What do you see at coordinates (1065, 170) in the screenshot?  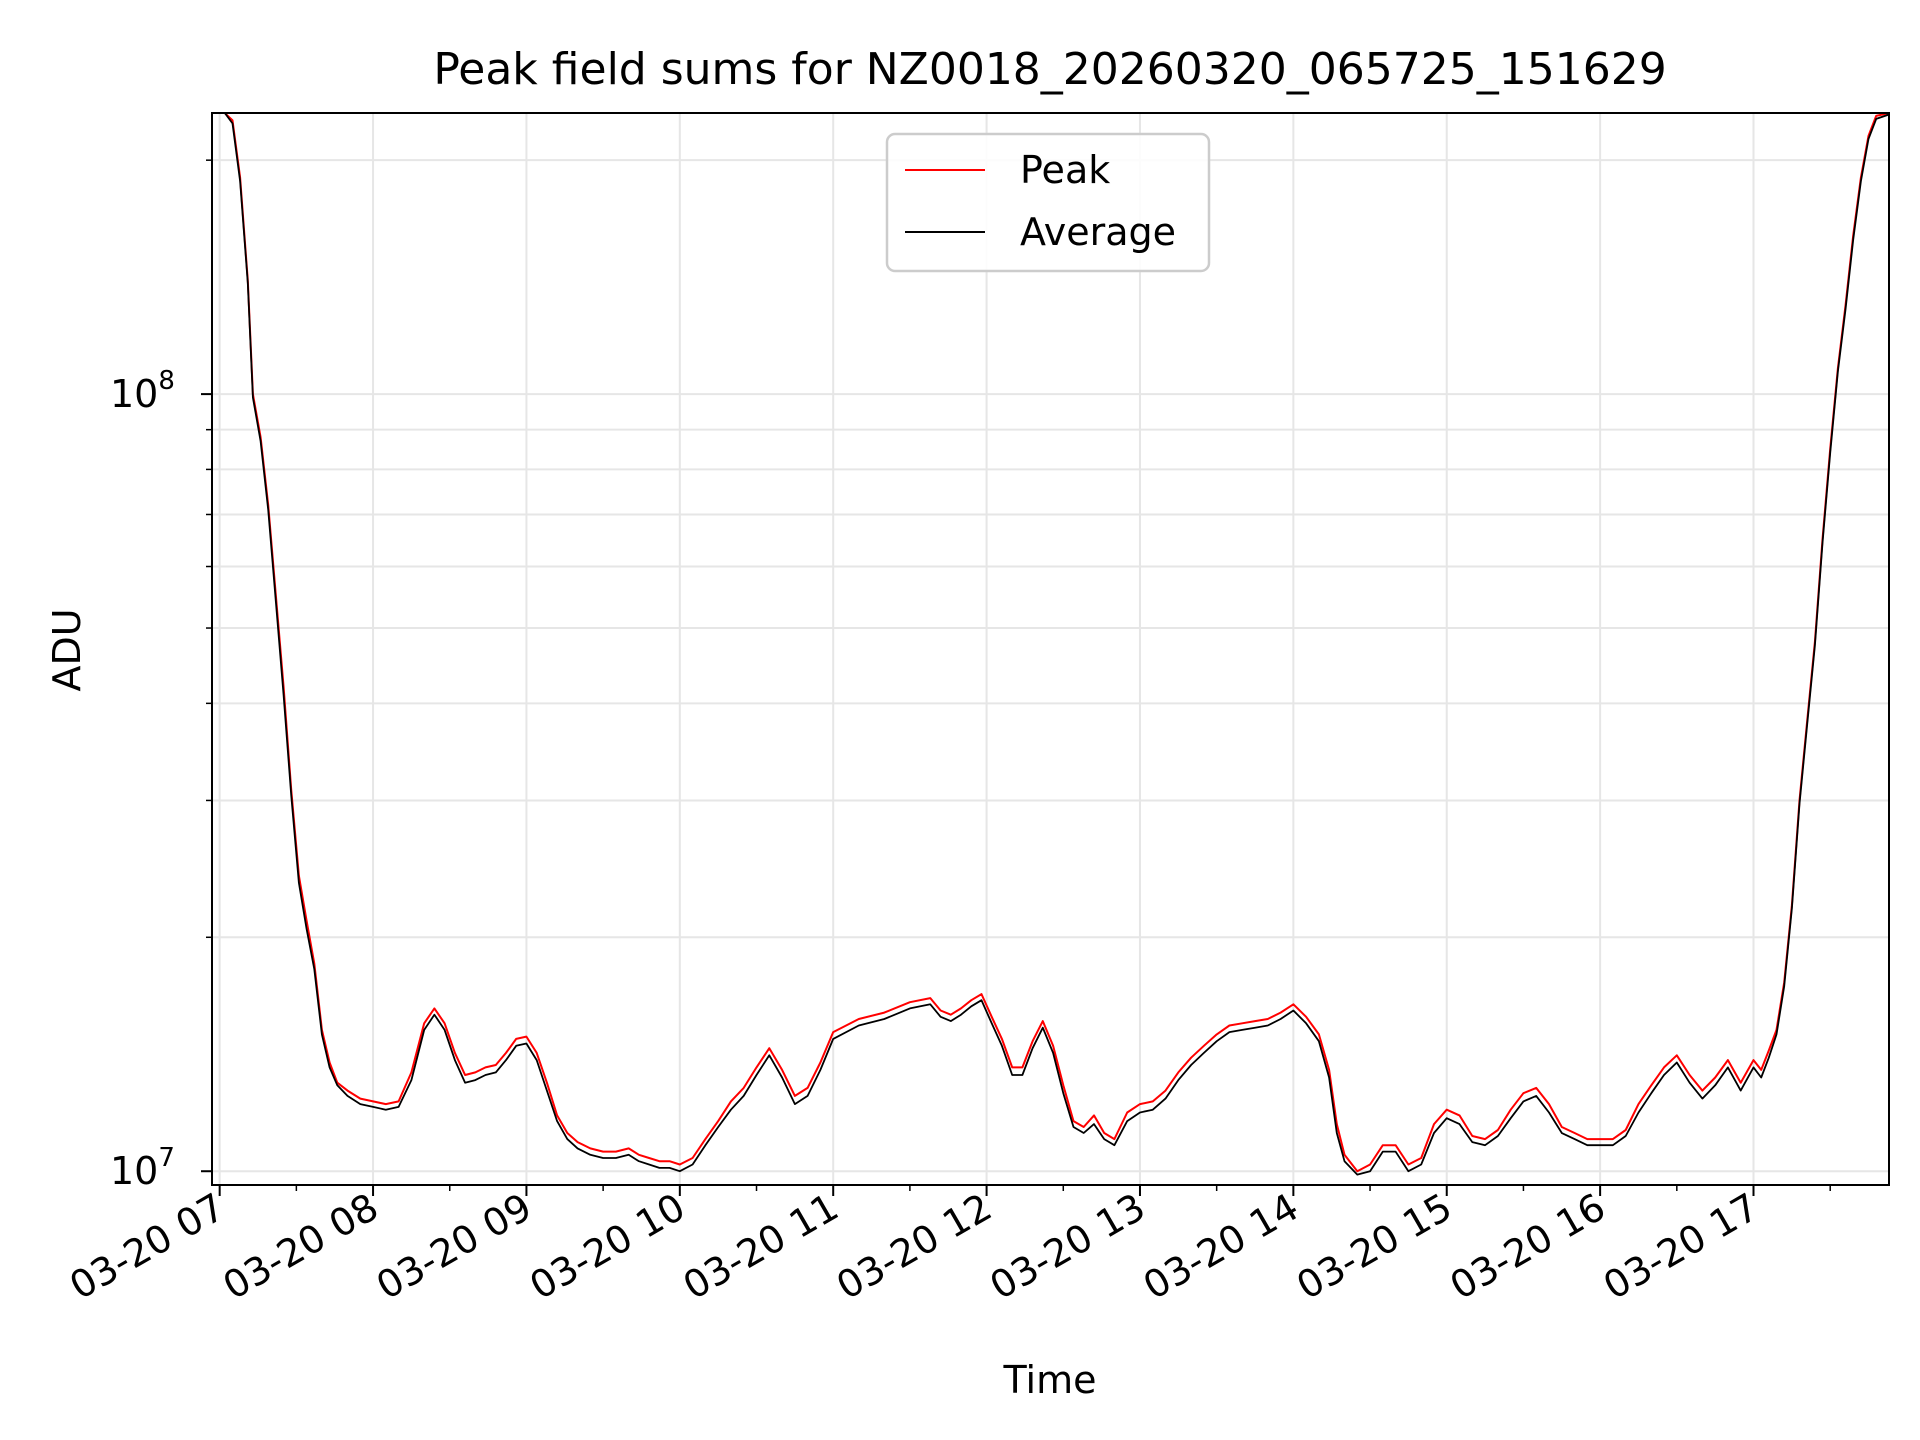 I see `legend-label-peak: Peak` at bounding box center [1065, 170].